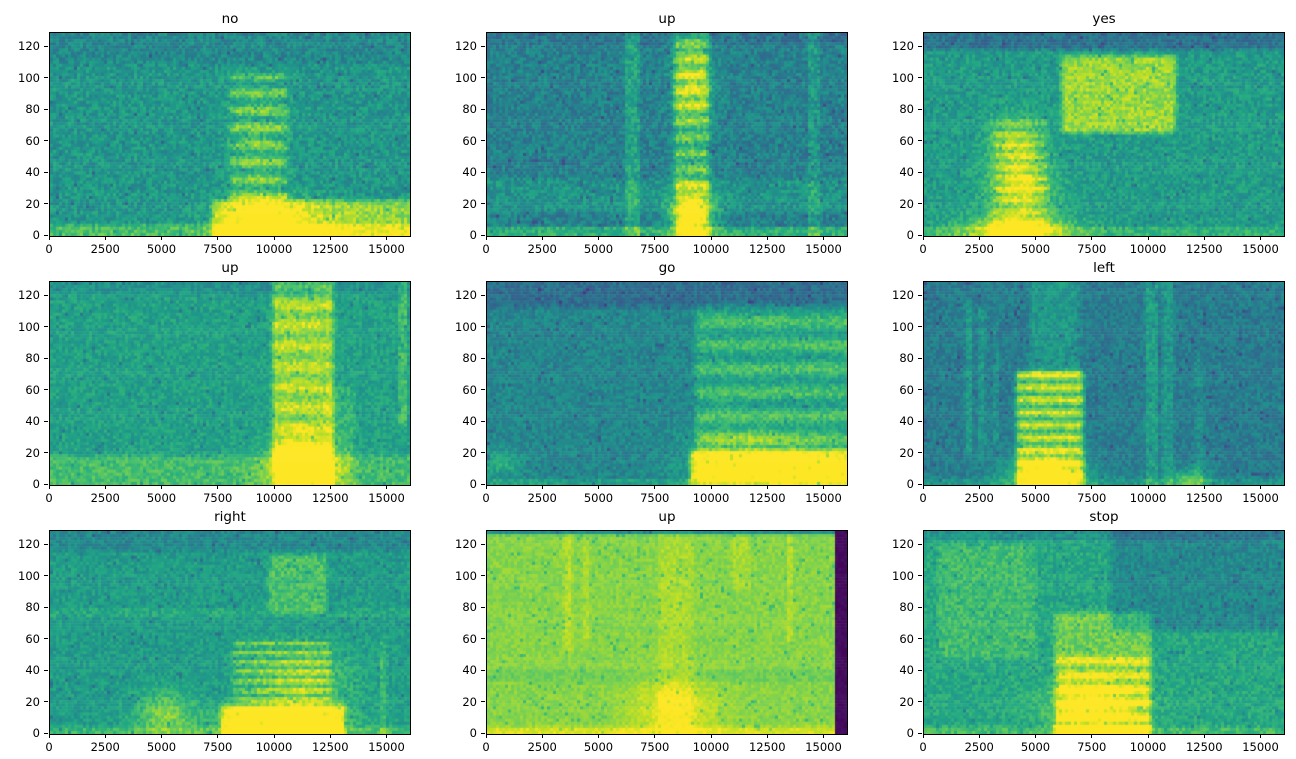  Describe the element at coordinates (230, 517) in the screenshot. I see `subplot-title: right` at that location.